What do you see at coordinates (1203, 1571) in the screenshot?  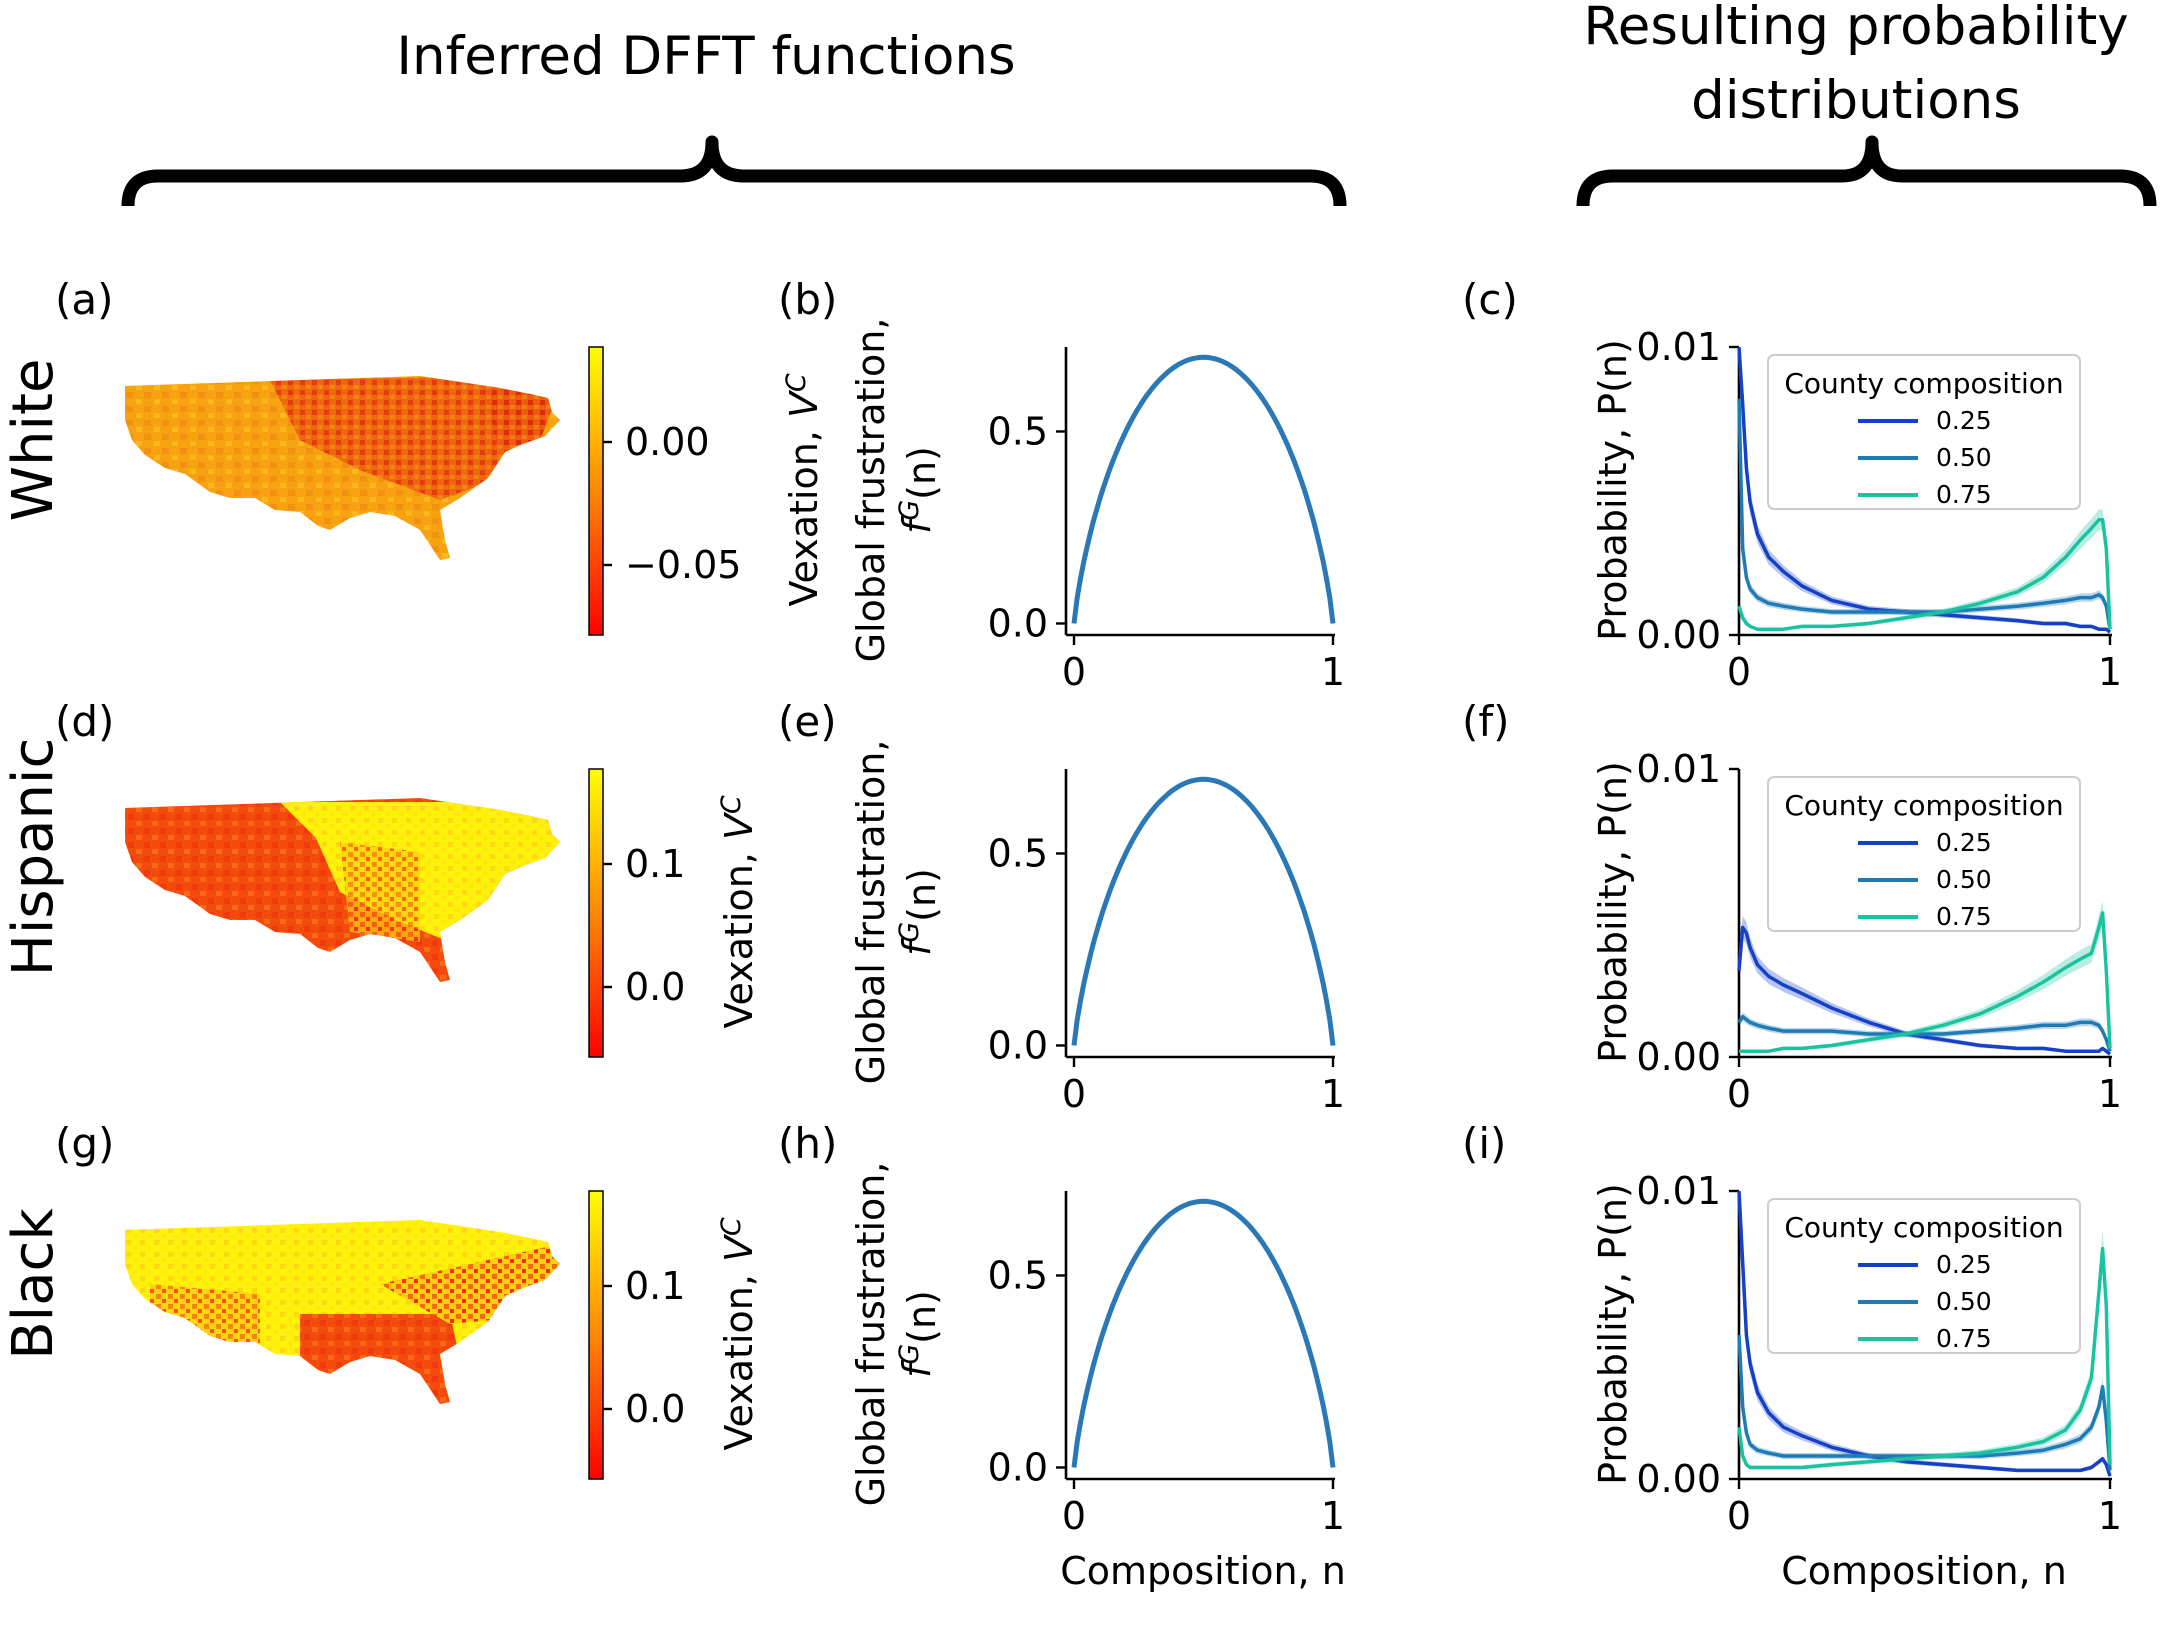 I see `curve-xlabel: Composition, n` at bounding box center [1203, 1571].